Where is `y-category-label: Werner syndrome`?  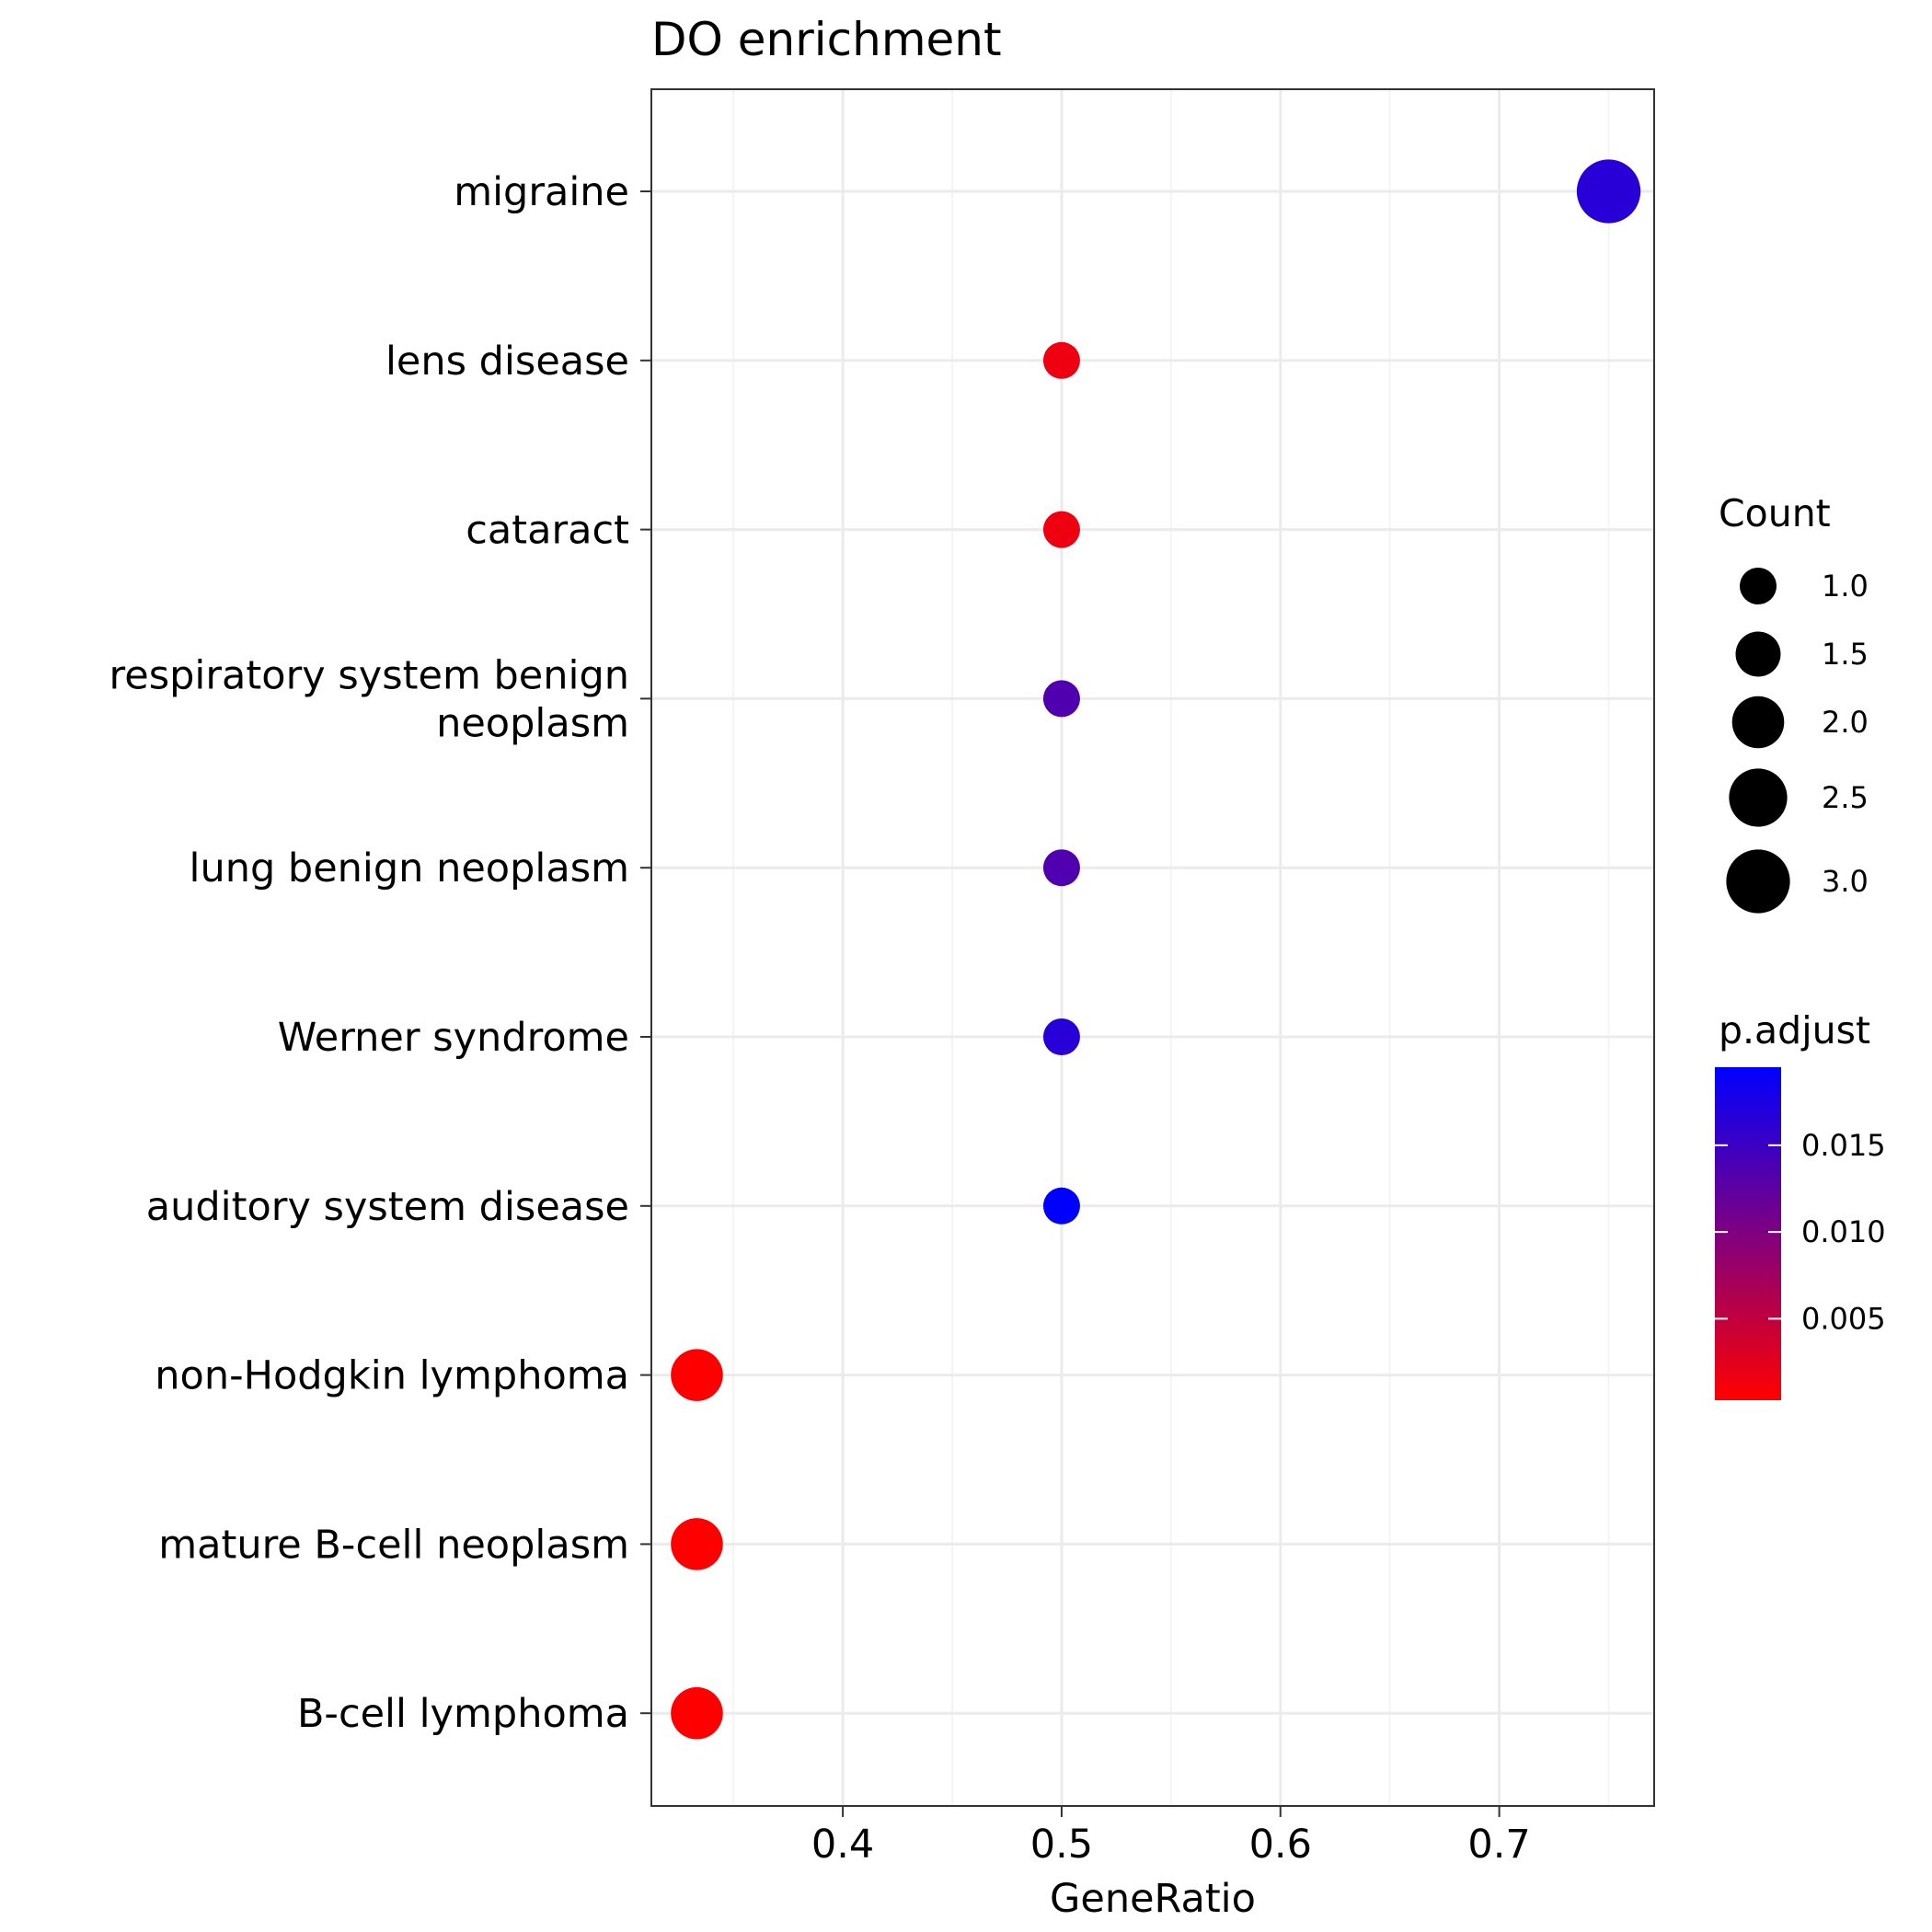
y-category-label: Werner syndrome is located at coordinates (453, 1038).